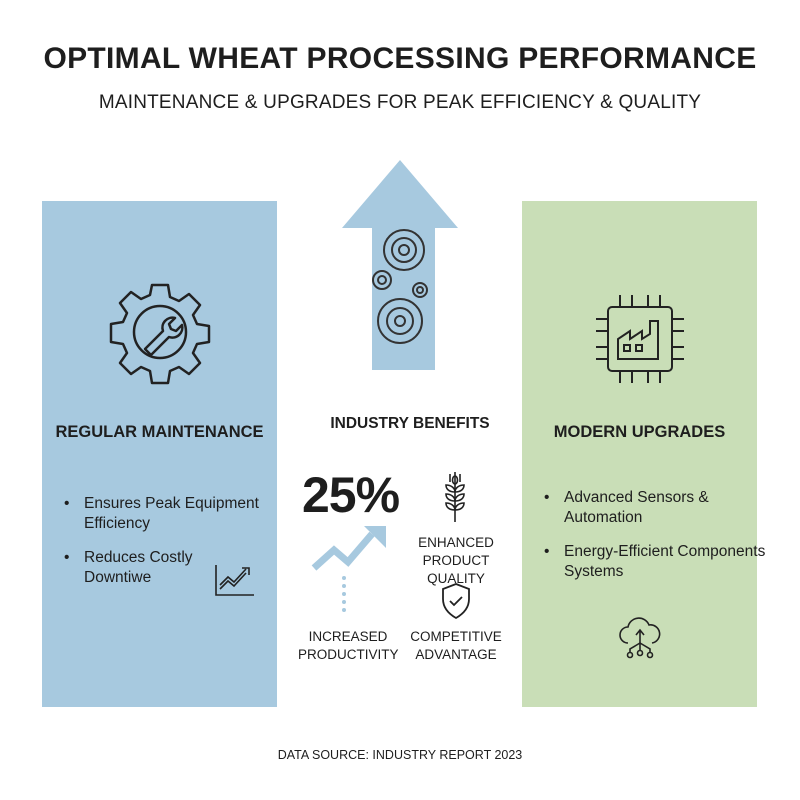 The image size is (800, 800). I want to click on benefit-quality: ENHANCED PRODUCT QUALITY, so click(456, 561).